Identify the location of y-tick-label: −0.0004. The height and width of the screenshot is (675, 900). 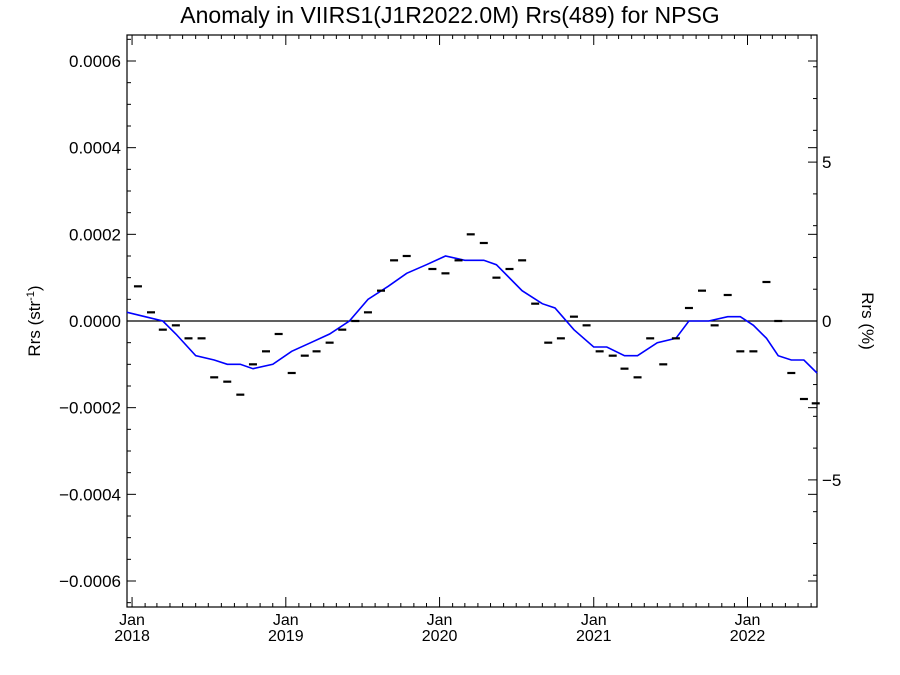
(90, 494).